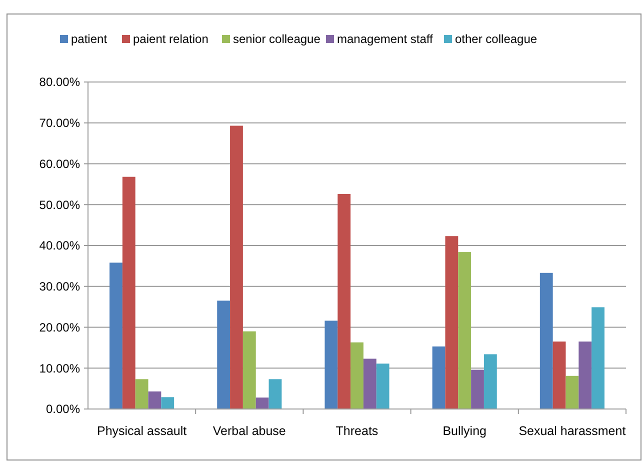 The width and height of the screenshot is (642, 462). Describe the element at coordinates (464, 431) in the screenshot. I see `x-tick-label: Bullying` at that location.